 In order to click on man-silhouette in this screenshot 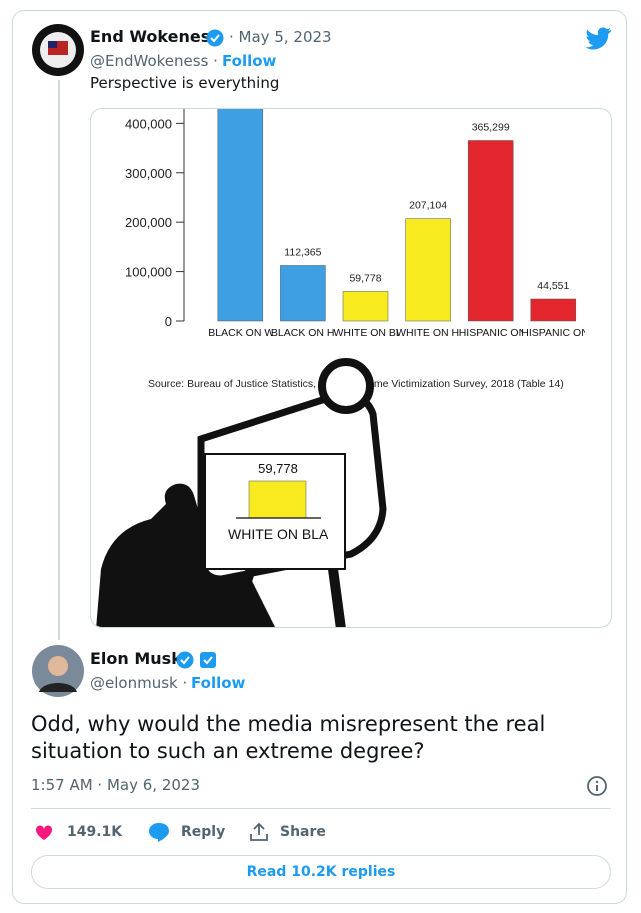, I will do `click(185, 555)`.